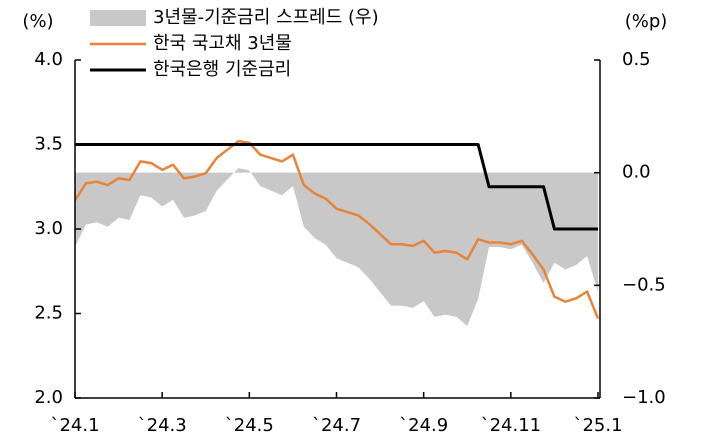  What do you see at coordinates (249, 425) in the screenshot?
I see `x-tick-label: `24.5` at bounding box center [249, 425].